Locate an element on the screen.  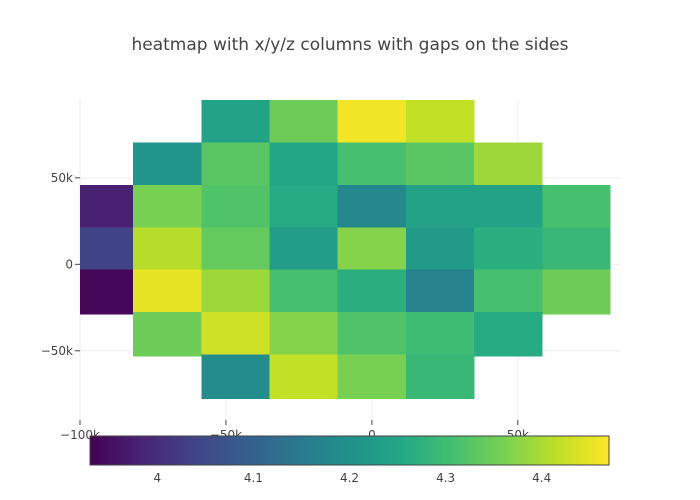
colorbar: 4 4.1 4.2 4.3 4.4 is located at coordinates (349, 460).